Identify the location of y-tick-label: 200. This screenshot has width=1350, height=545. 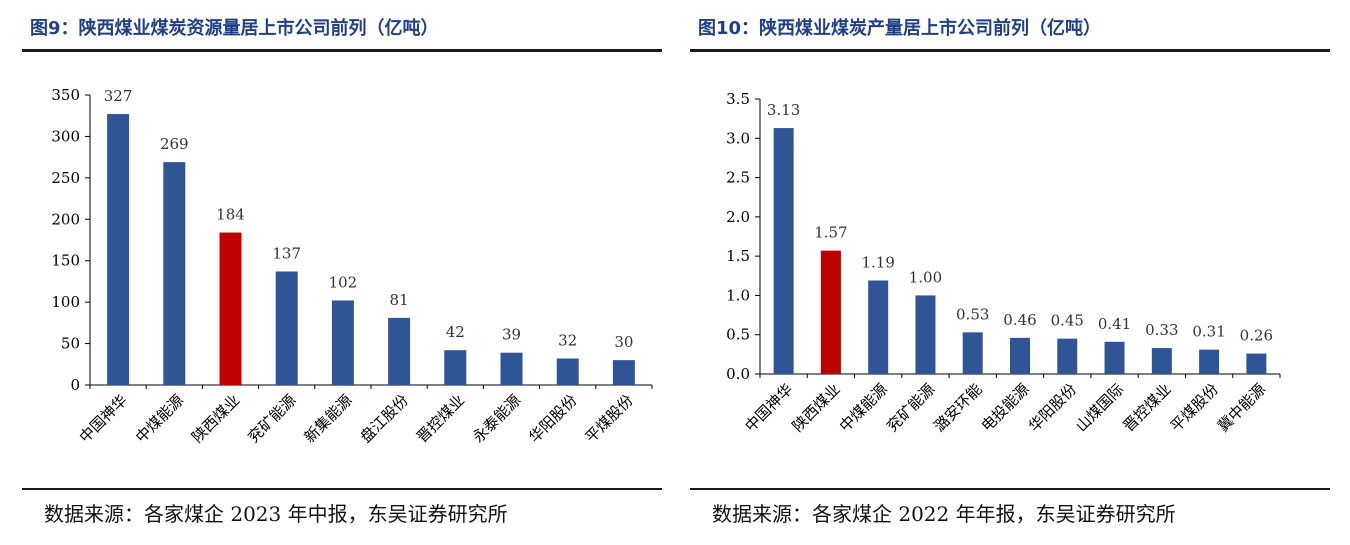
(65, 219).